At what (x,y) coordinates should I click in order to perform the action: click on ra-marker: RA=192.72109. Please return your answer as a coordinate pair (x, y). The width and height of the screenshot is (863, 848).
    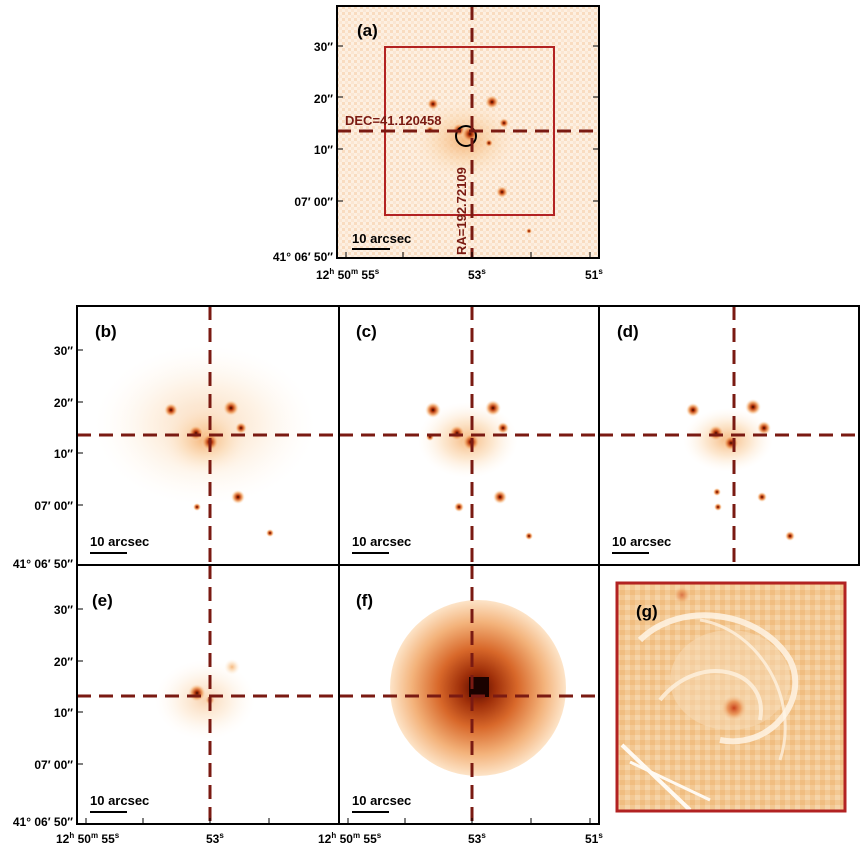
    Looking at the image, I should click on (461, 211).